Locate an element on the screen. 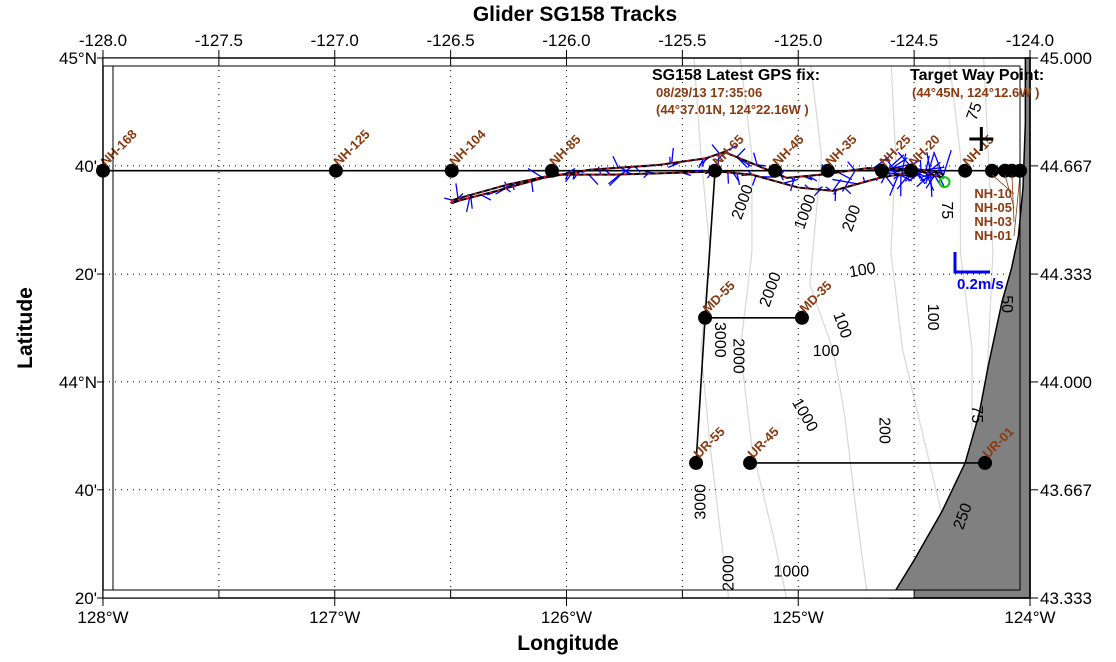  chart-title: Glider SG158 Tracks is located at coordinates (575, 14).